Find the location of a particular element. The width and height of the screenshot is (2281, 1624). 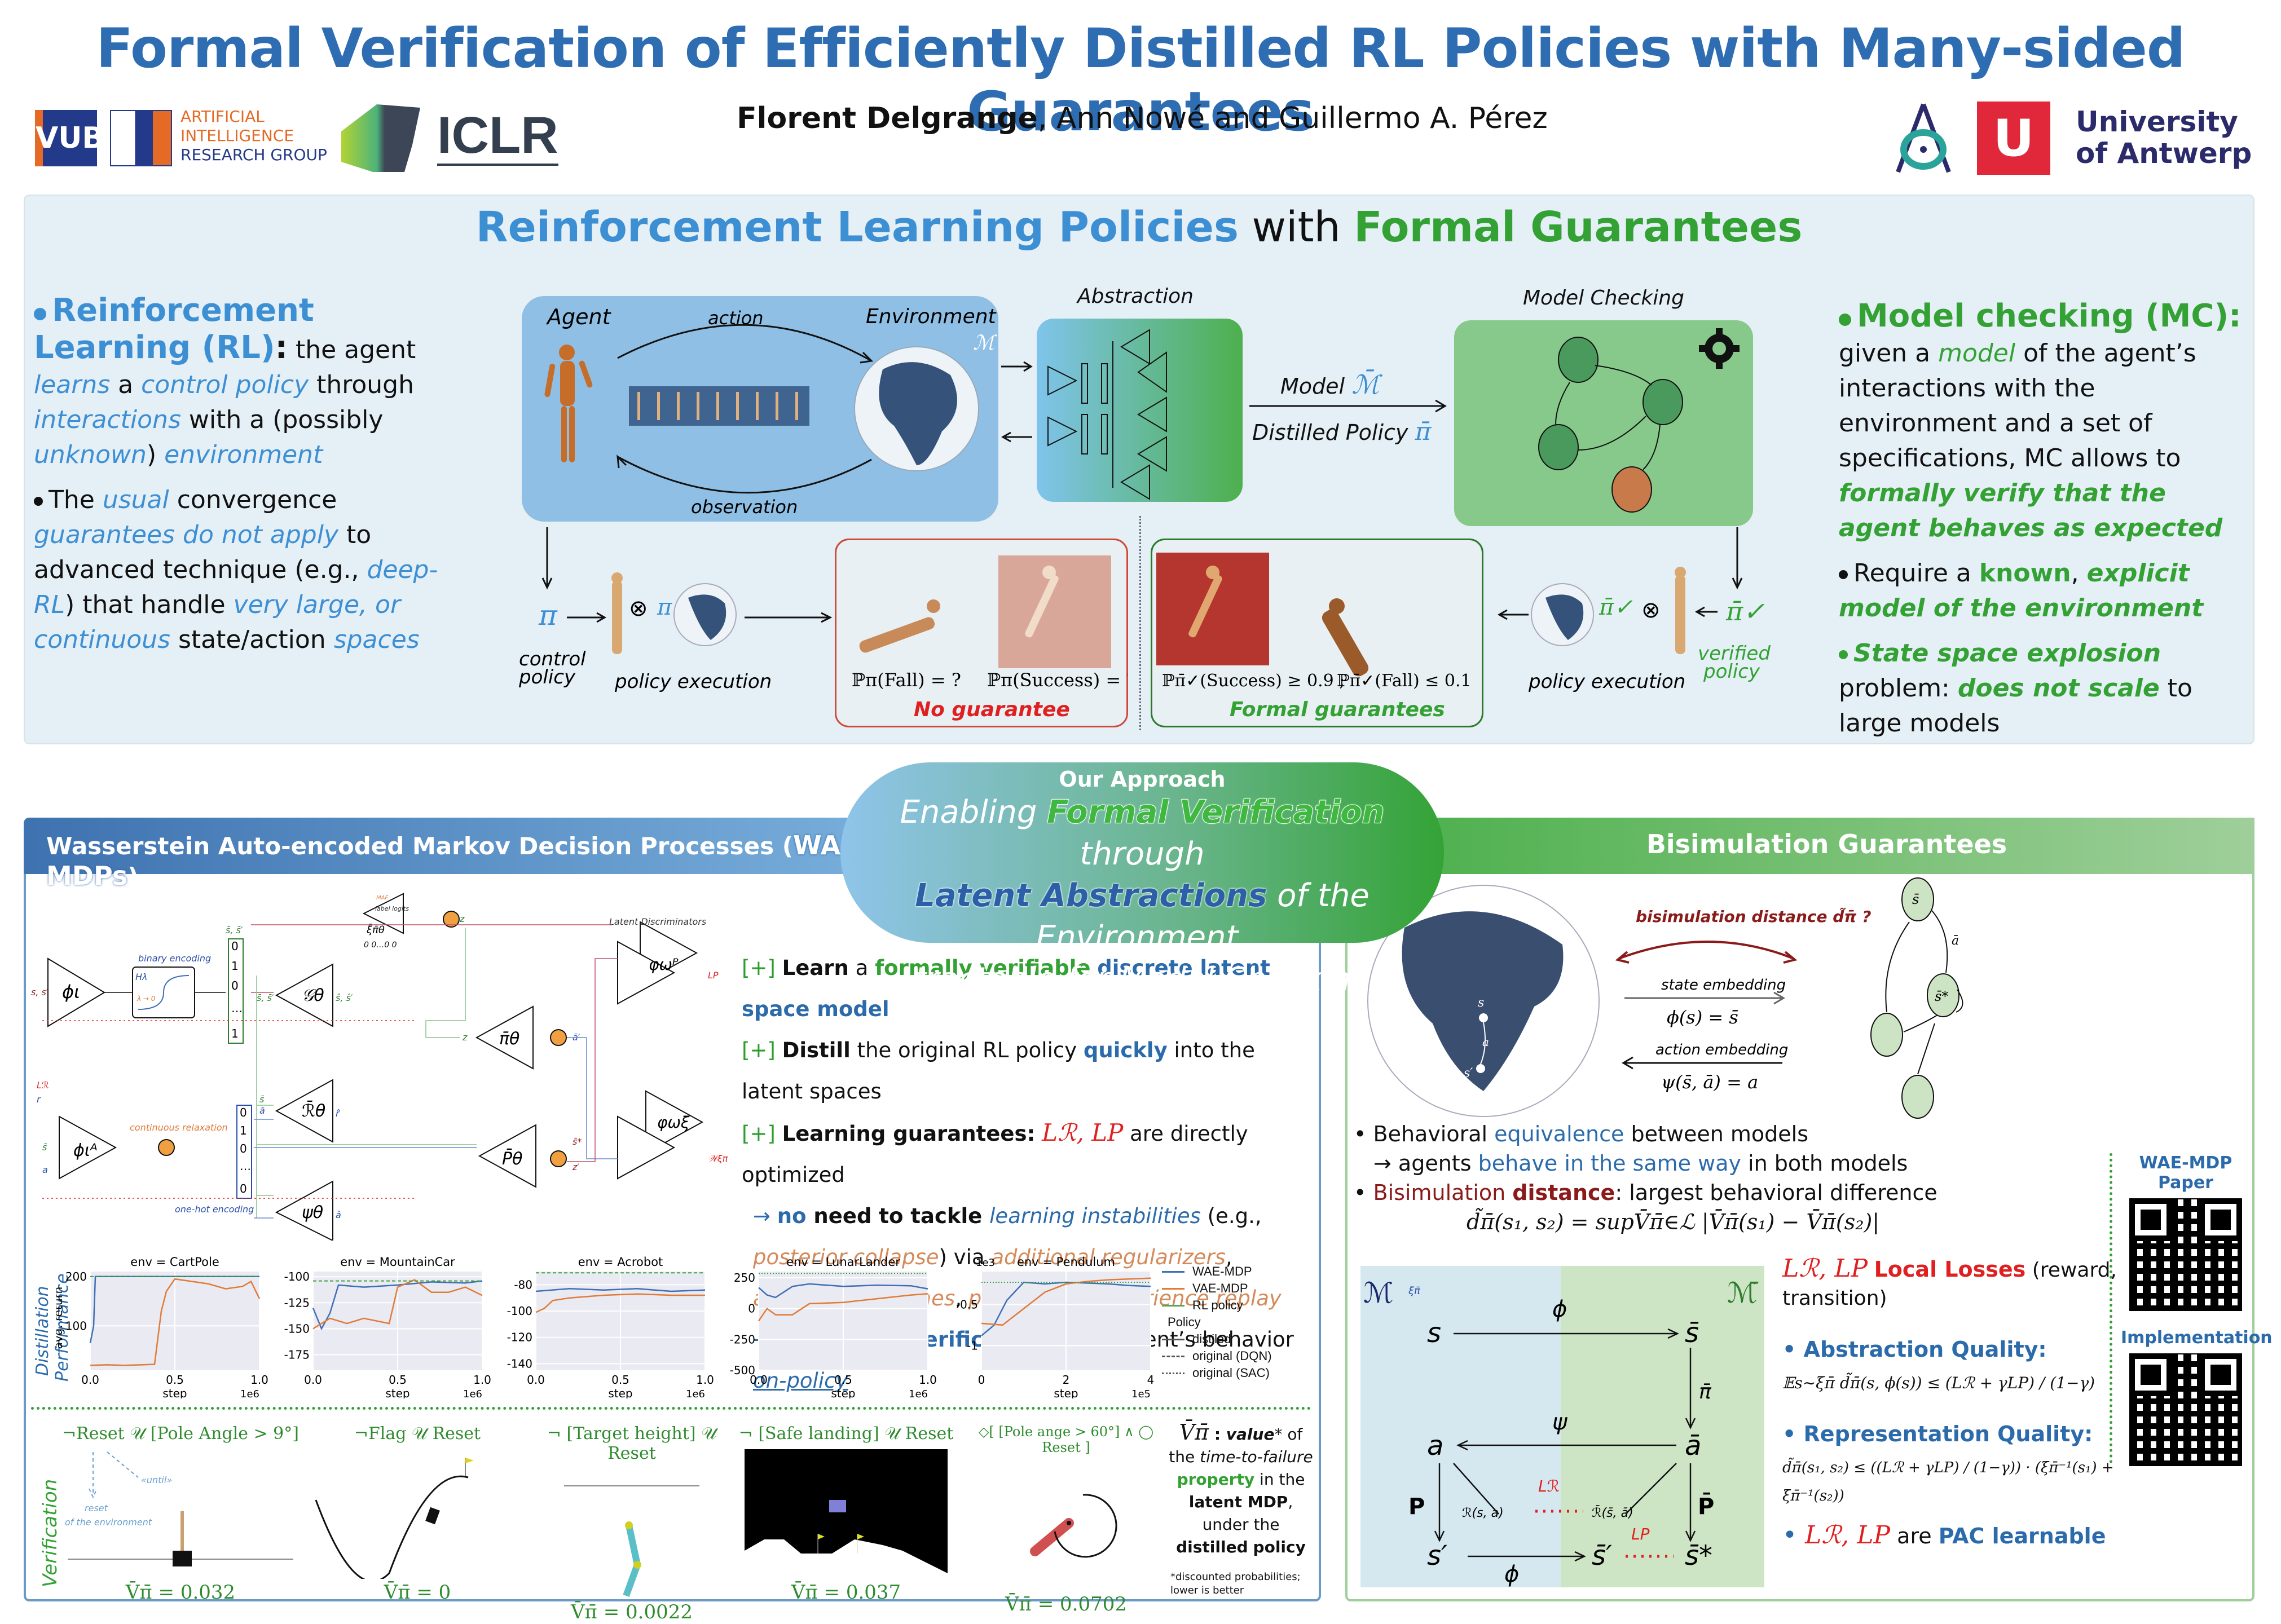

success-probability: ℙπ(Success) = ? is located at coordinates (1057, 680).